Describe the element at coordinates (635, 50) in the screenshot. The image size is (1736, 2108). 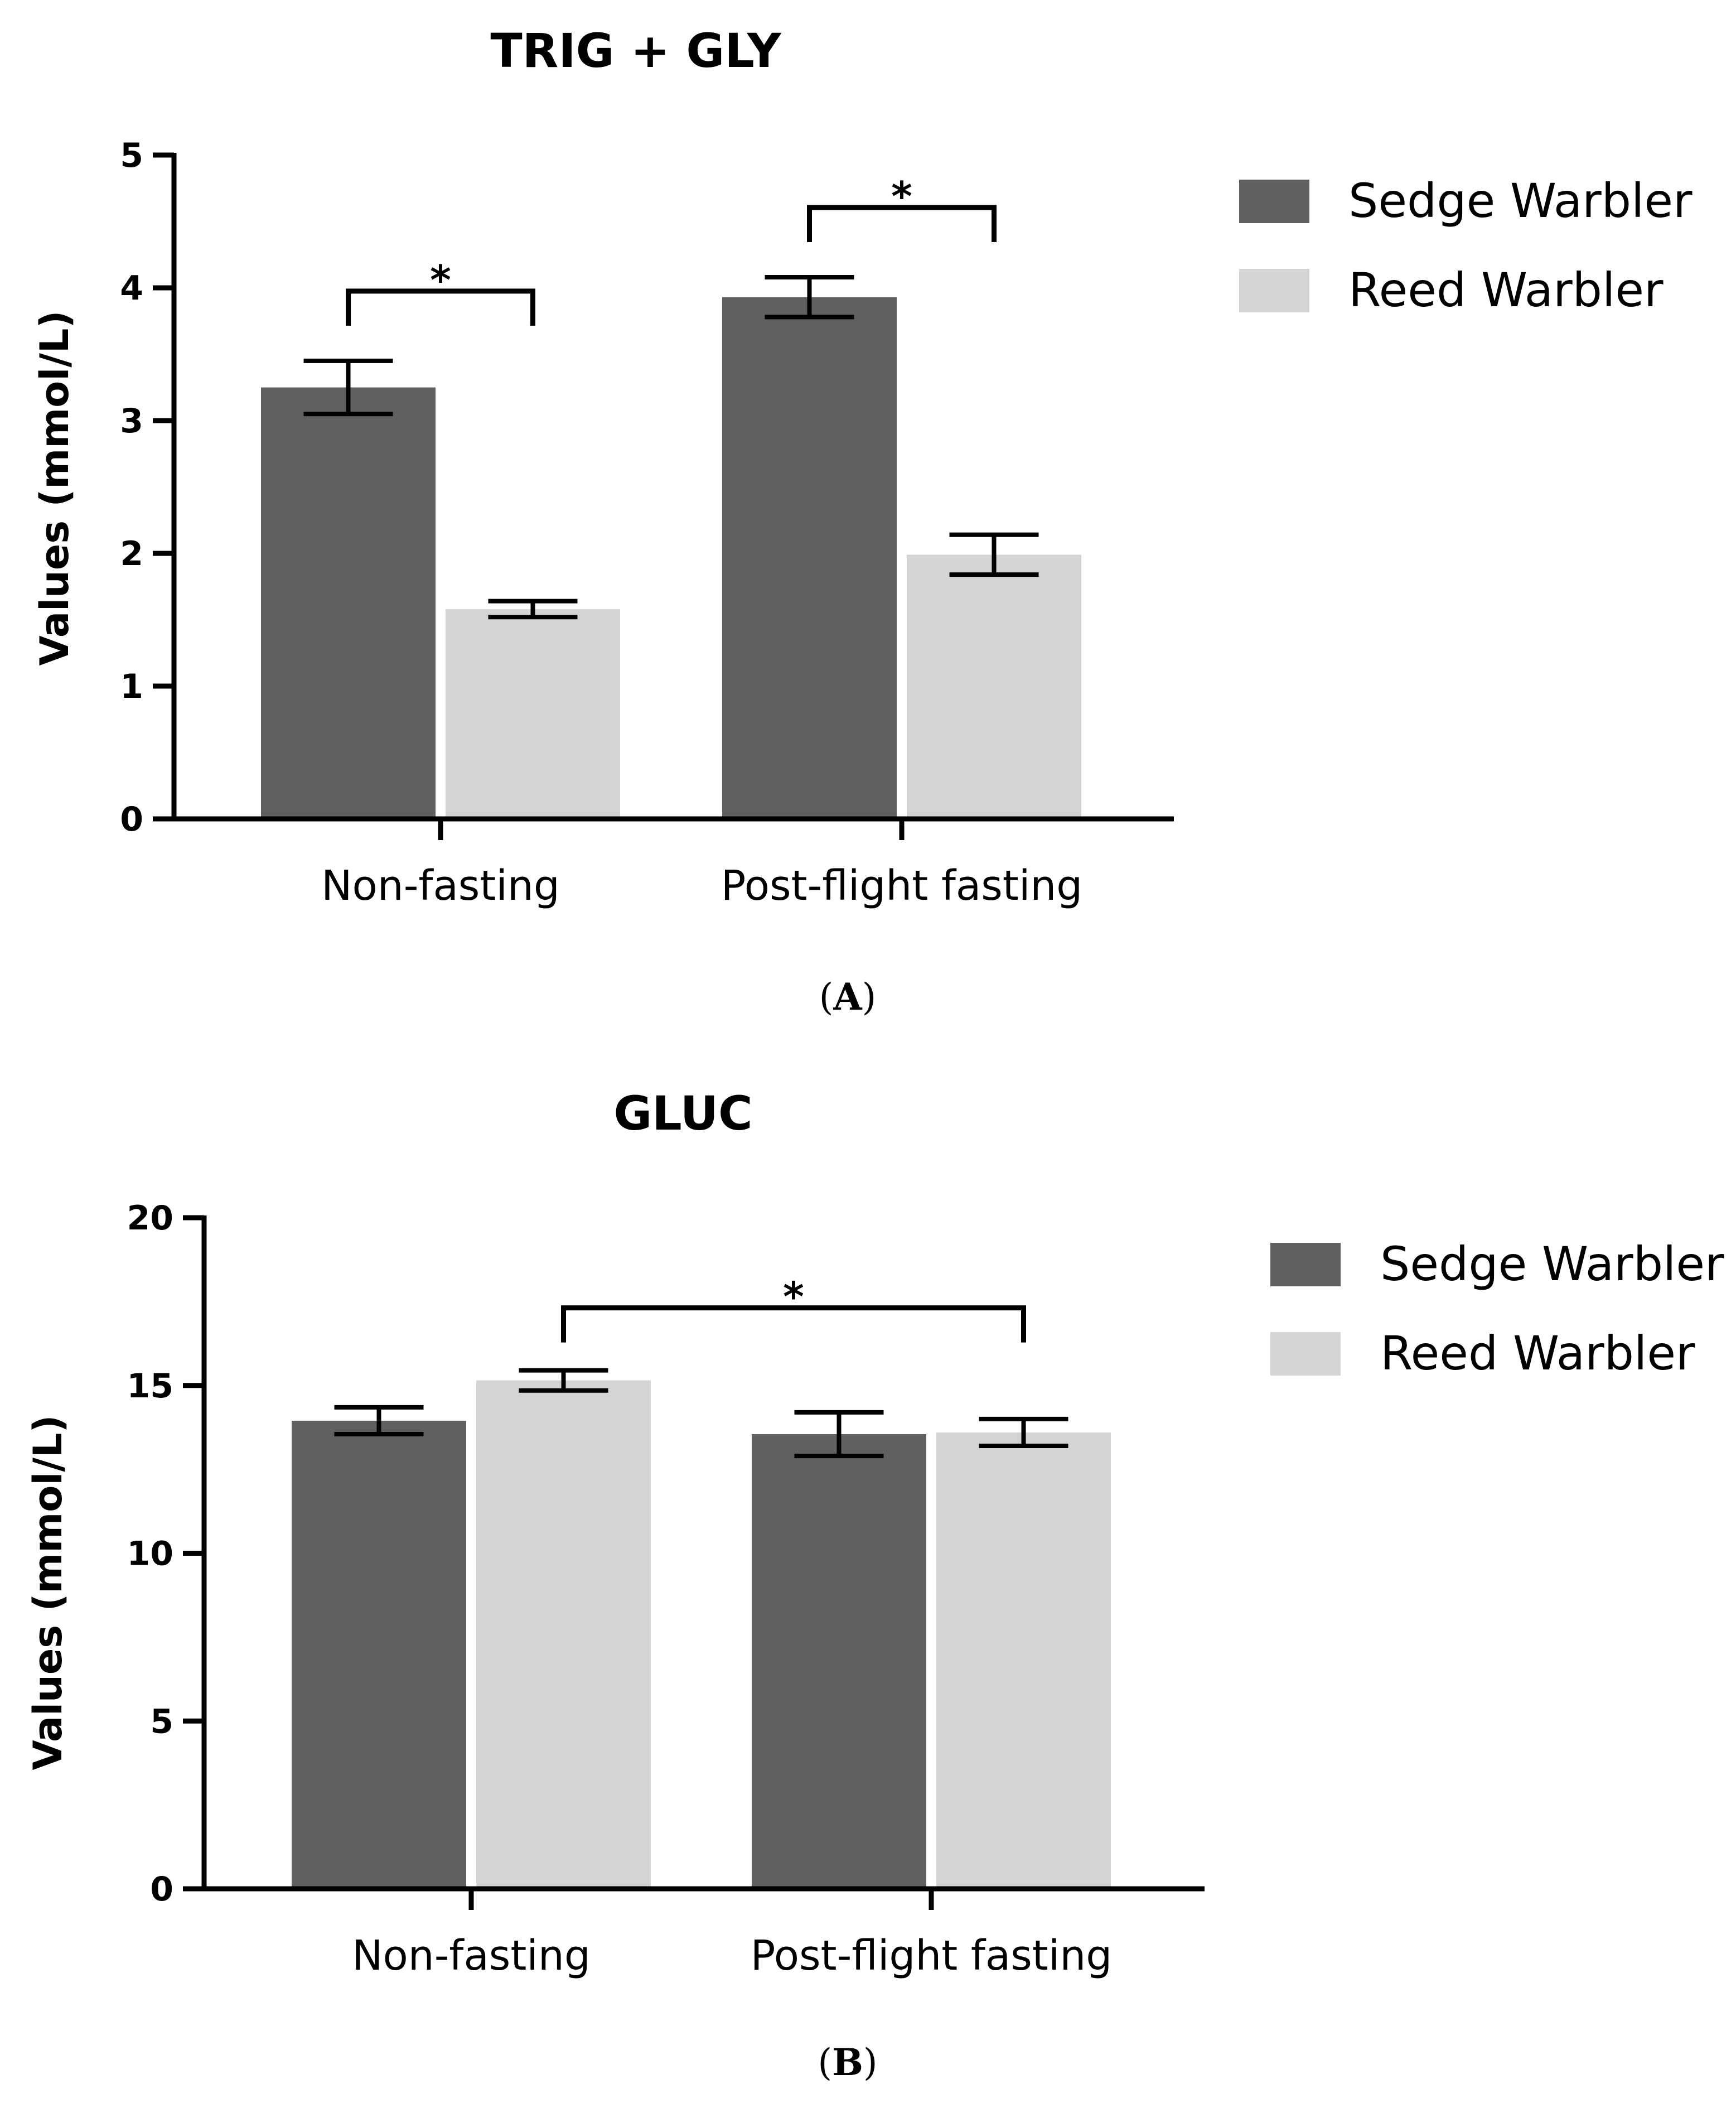
I see `panel-a-title: TRIG + GLY` at that location.